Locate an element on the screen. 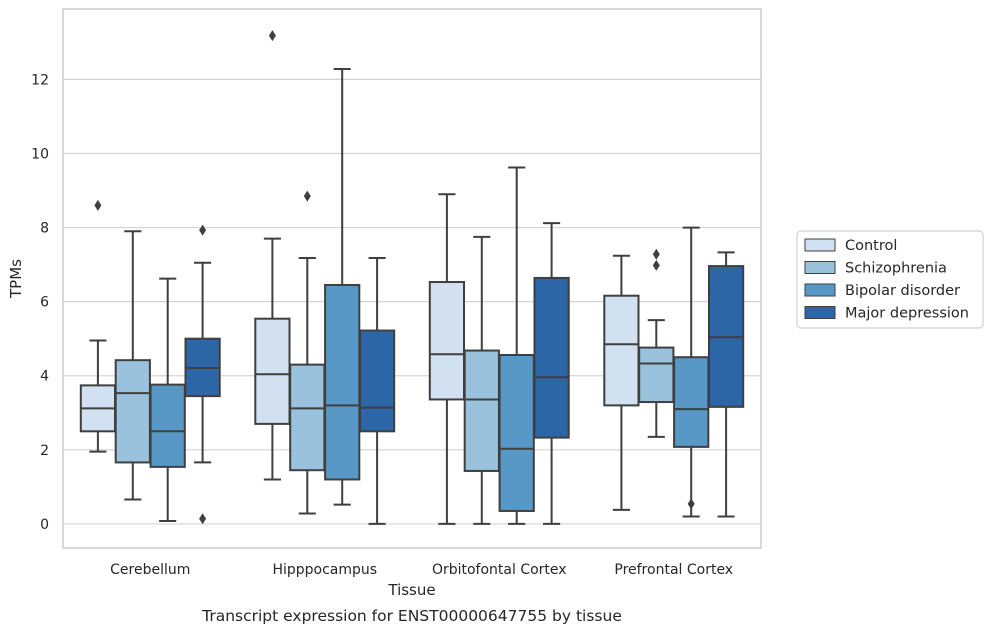  y-tick-label: 8 is located at coordinates (44, 229).